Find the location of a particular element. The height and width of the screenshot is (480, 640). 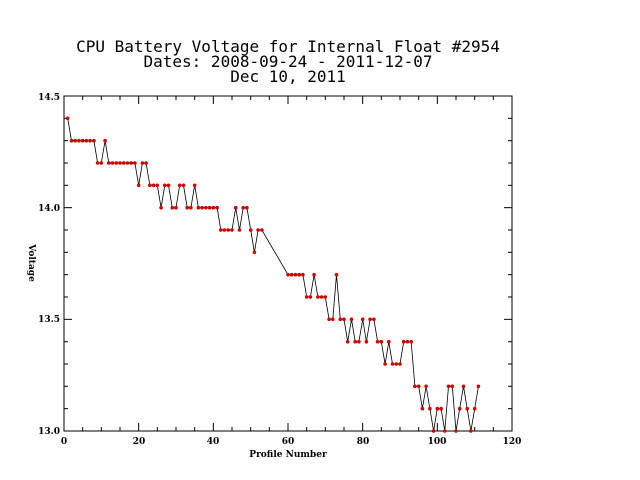

chart-title-line-3: Dec 10, 2011 is located at coordinates (288, 76).